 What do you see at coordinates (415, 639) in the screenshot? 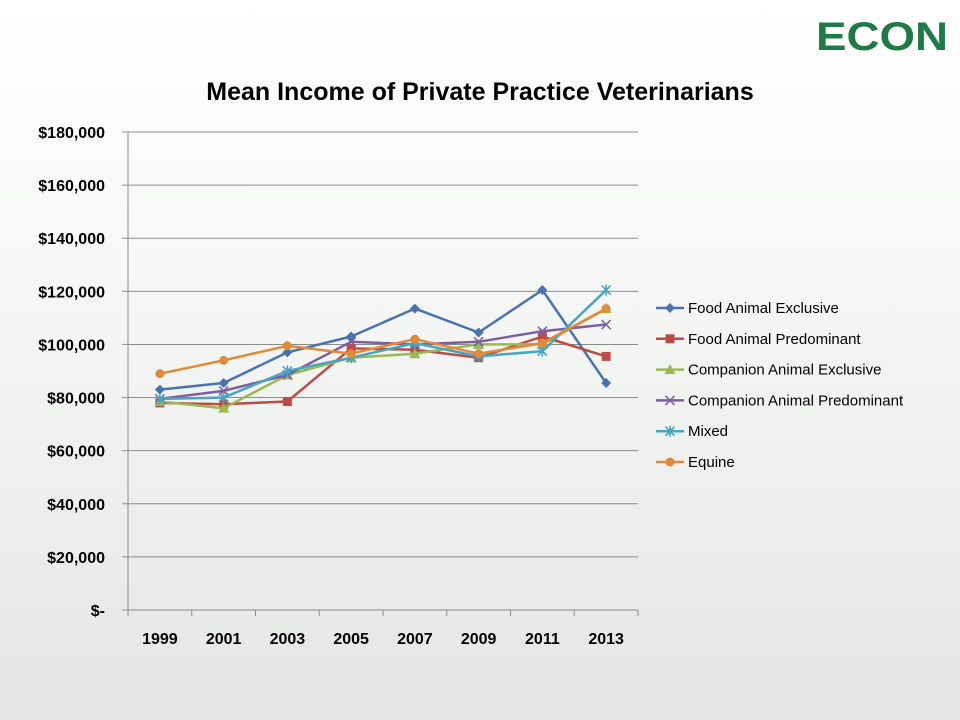
I see `x-tick-label: 2007` at bounding box center [415, 639].